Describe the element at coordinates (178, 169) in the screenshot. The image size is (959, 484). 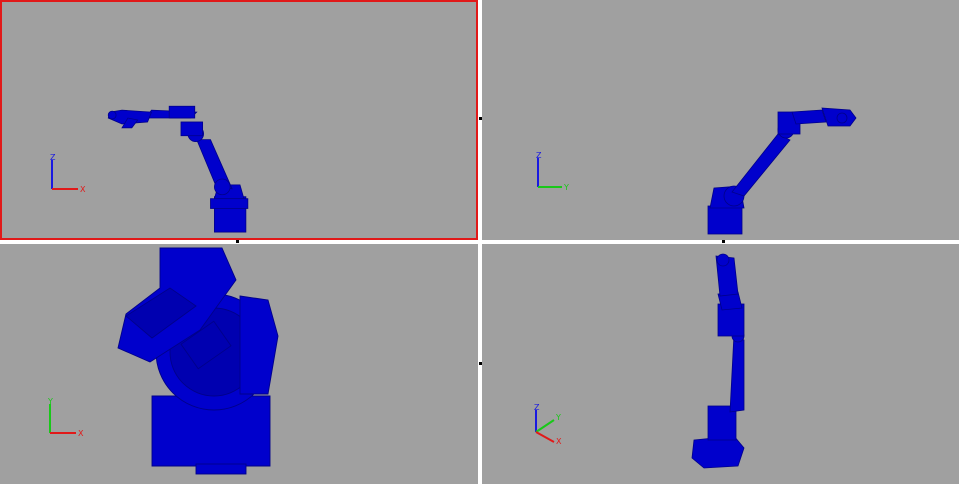
I see `robot-model-front` at that location.